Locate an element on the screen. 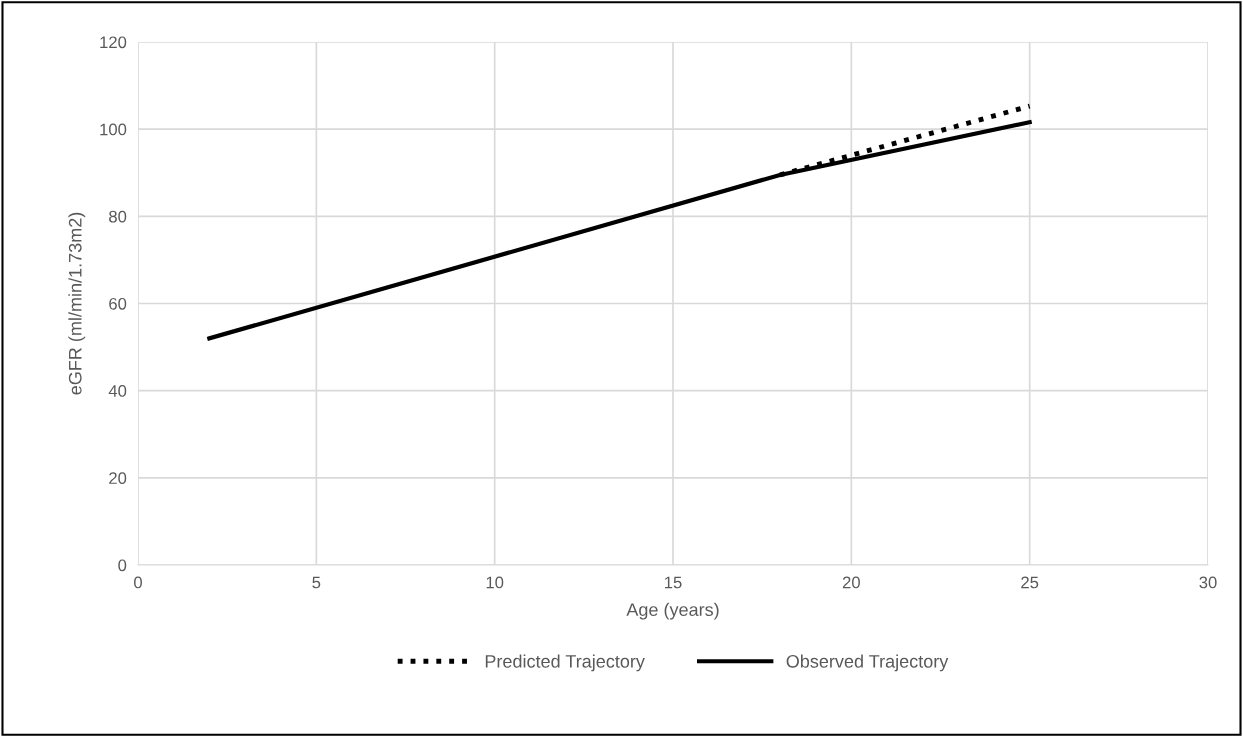 Image resolution: width=1243 pixels, height=737 pixels. x-tick-label: 30 is located at coordinates (1208, 582).